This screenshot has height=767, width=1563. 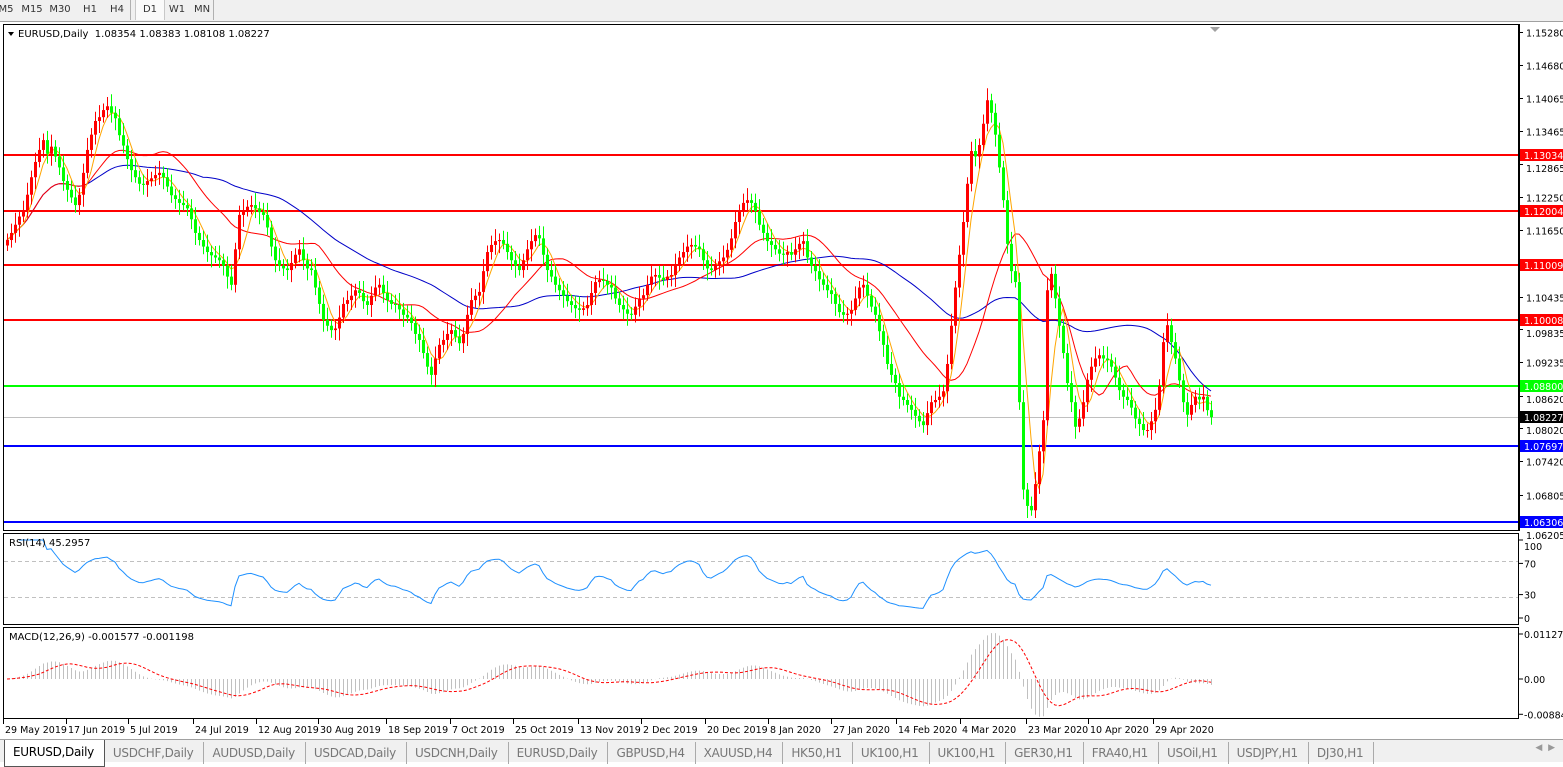 What do you see at coordinates (652, 753) in the screenshot?
I see `tab-gbpusd-h4: GBPUSD,H4` at bounding box center [652, 753].